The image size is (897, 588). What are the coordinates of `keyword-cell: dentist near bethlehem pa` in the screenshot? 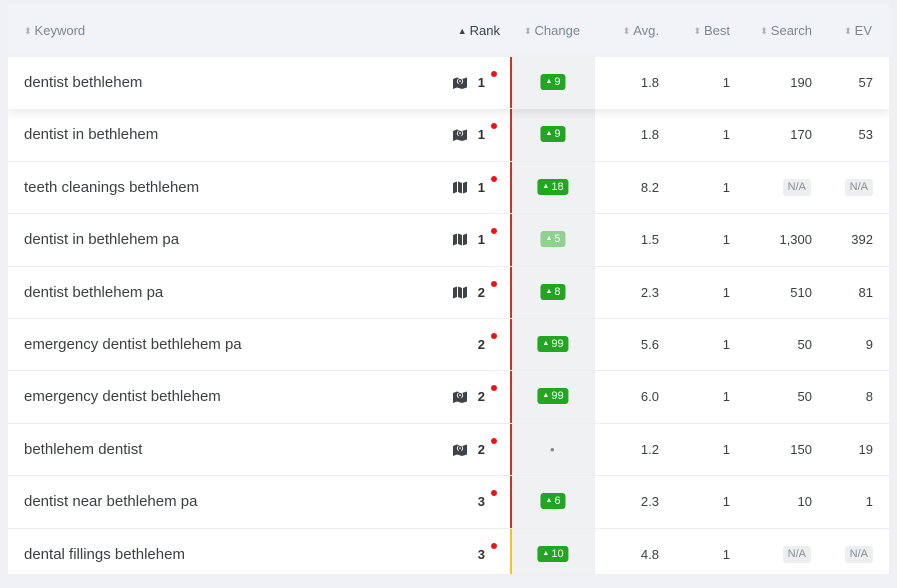 It's located at (111, 502).